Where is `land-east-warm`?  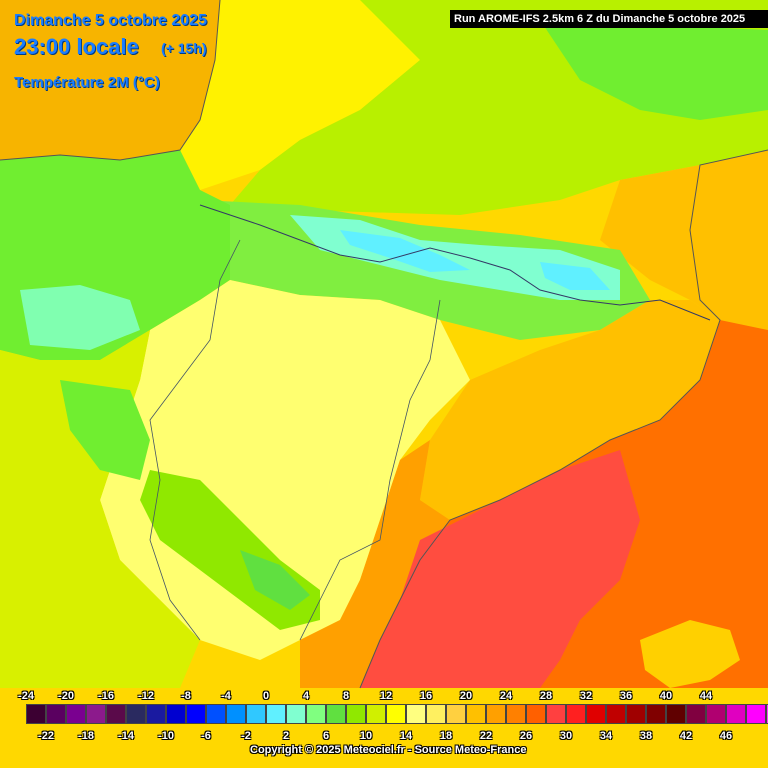 land-east-warm is located at coordinates (684, 240).